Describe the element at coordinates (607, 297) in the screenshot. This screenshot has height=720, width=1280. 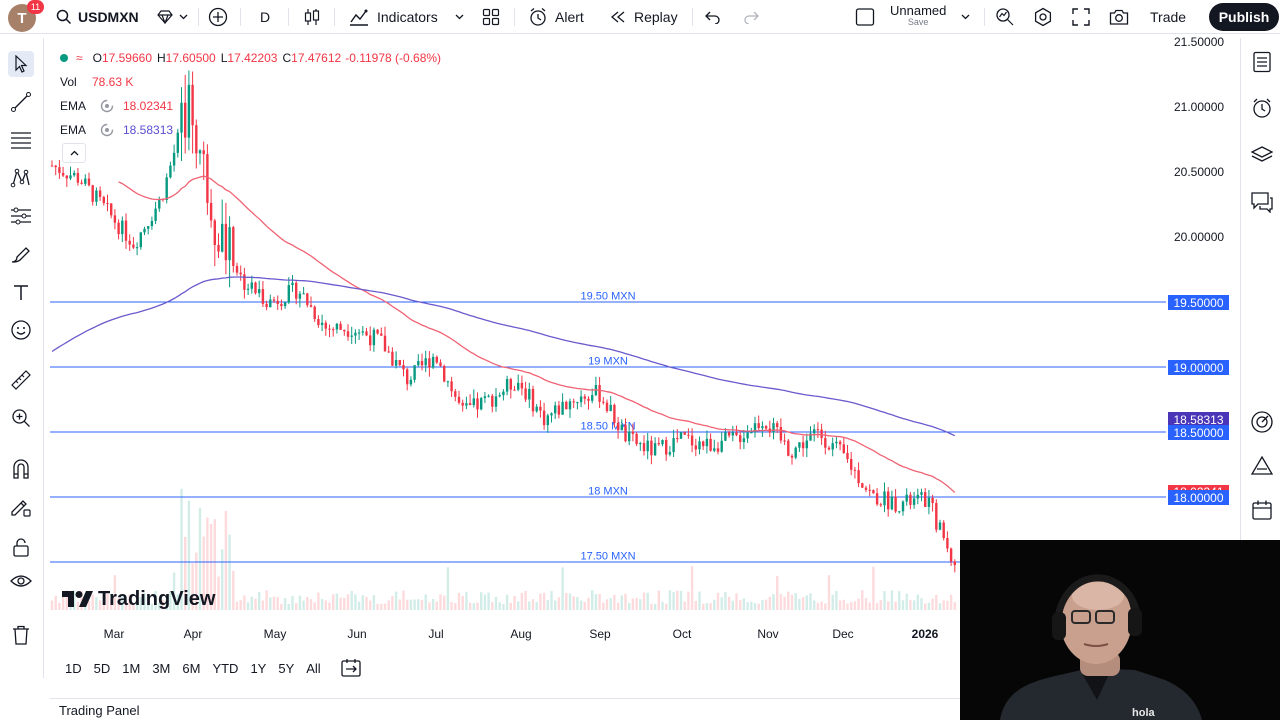
I see `level-label: 19.50 MXN` at that location.